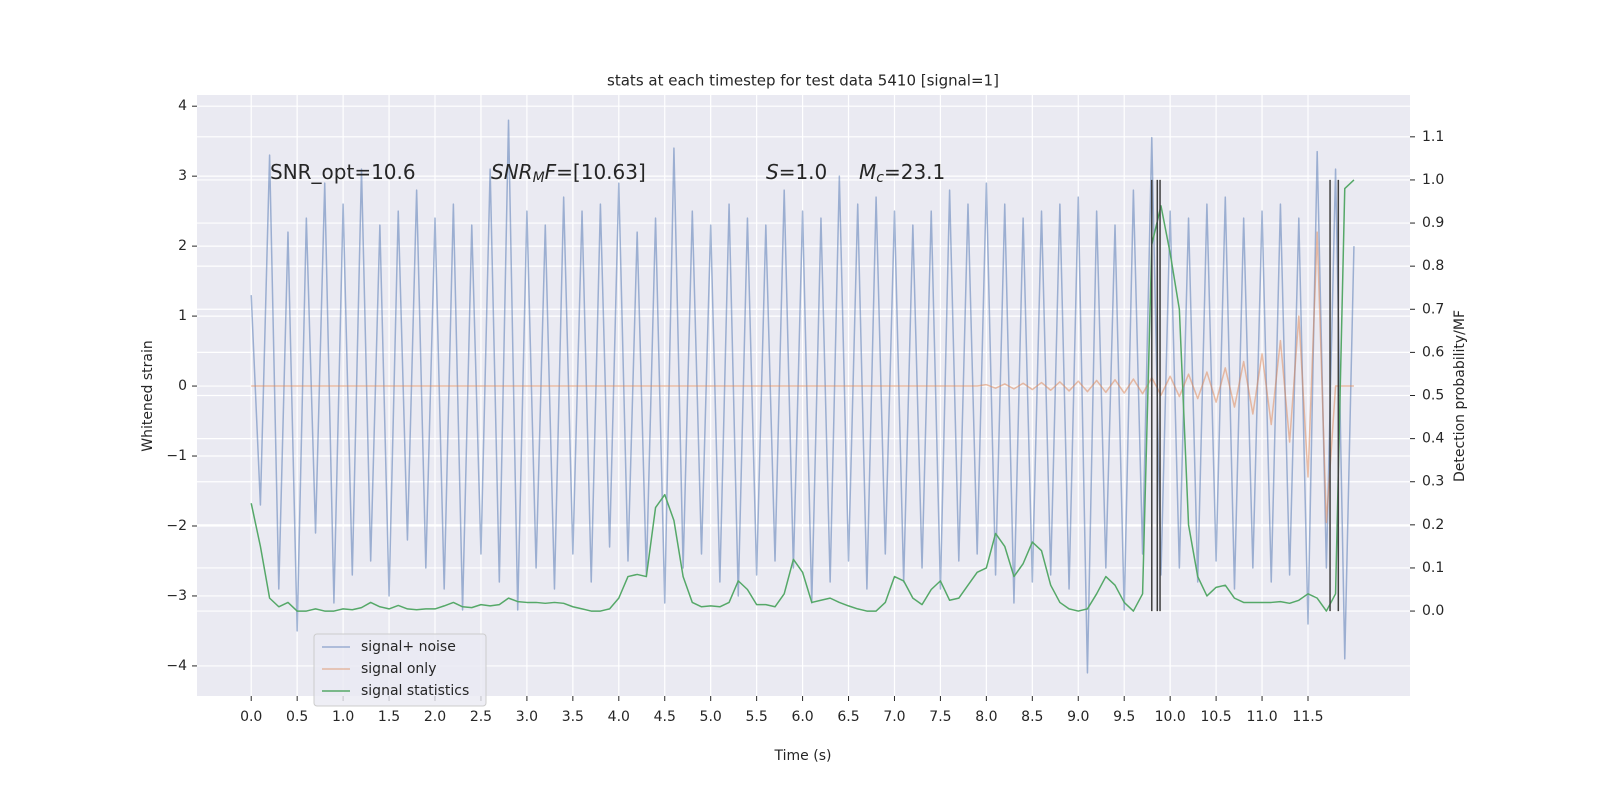  What do you see at coordinates (182, 386) in the screenshot?
I see `y-tick-label: 0` at bounding box center [182, 386].